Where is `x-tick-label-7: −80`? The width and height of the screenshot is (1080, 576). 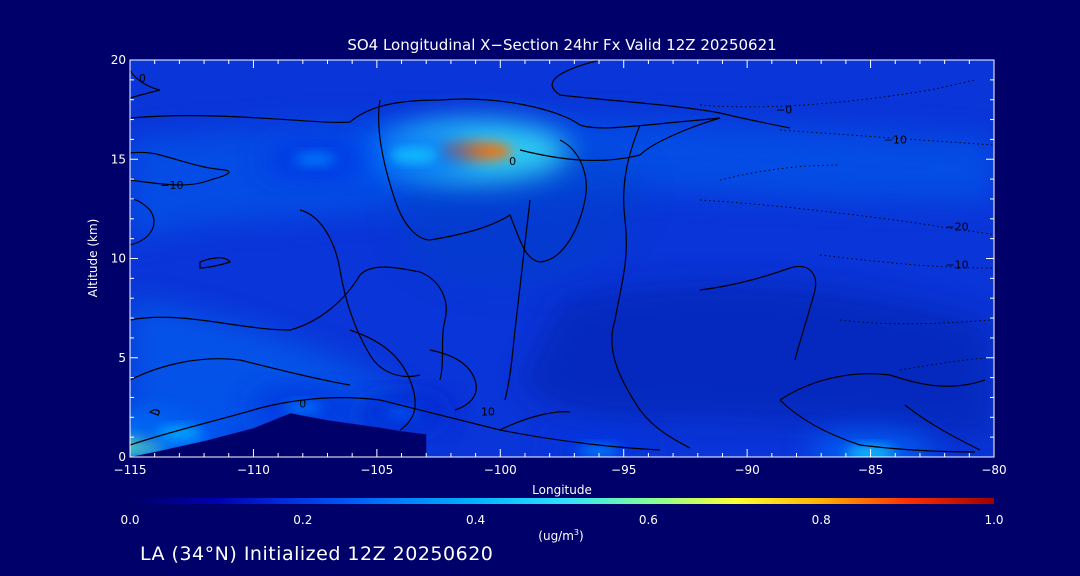
x-tick-label-7: −80 is located at coordinates (993, 470).